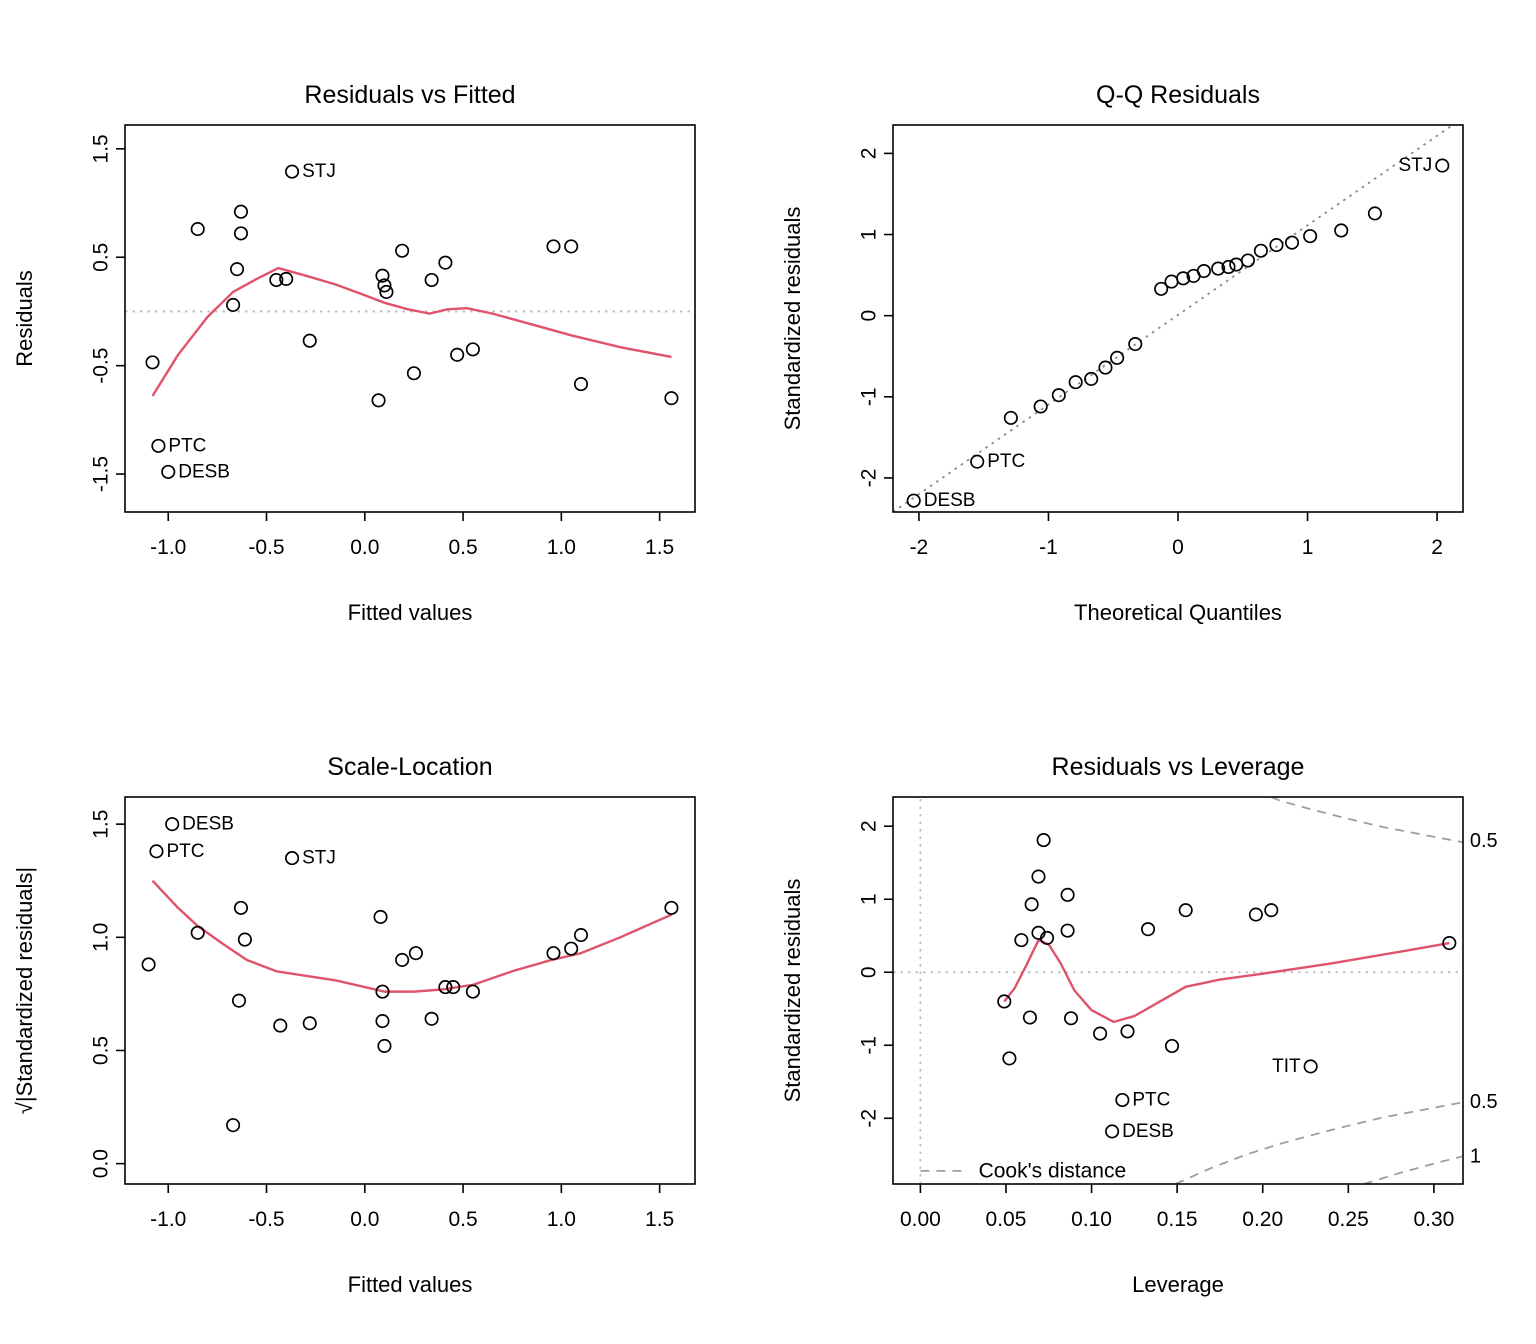 The image size is (1536, 1344). Describe the element at coordinates (1178, 547) in the screenshot. I see `x-tick-label: 0` at that location.